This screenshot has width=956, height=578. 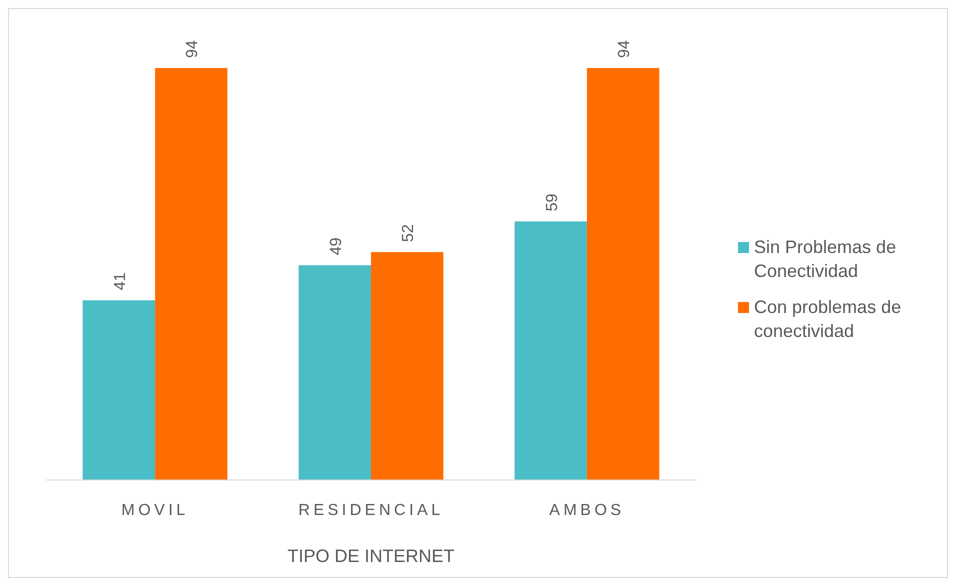 I want to click on data-label: 52, so click(x=409, y=233).